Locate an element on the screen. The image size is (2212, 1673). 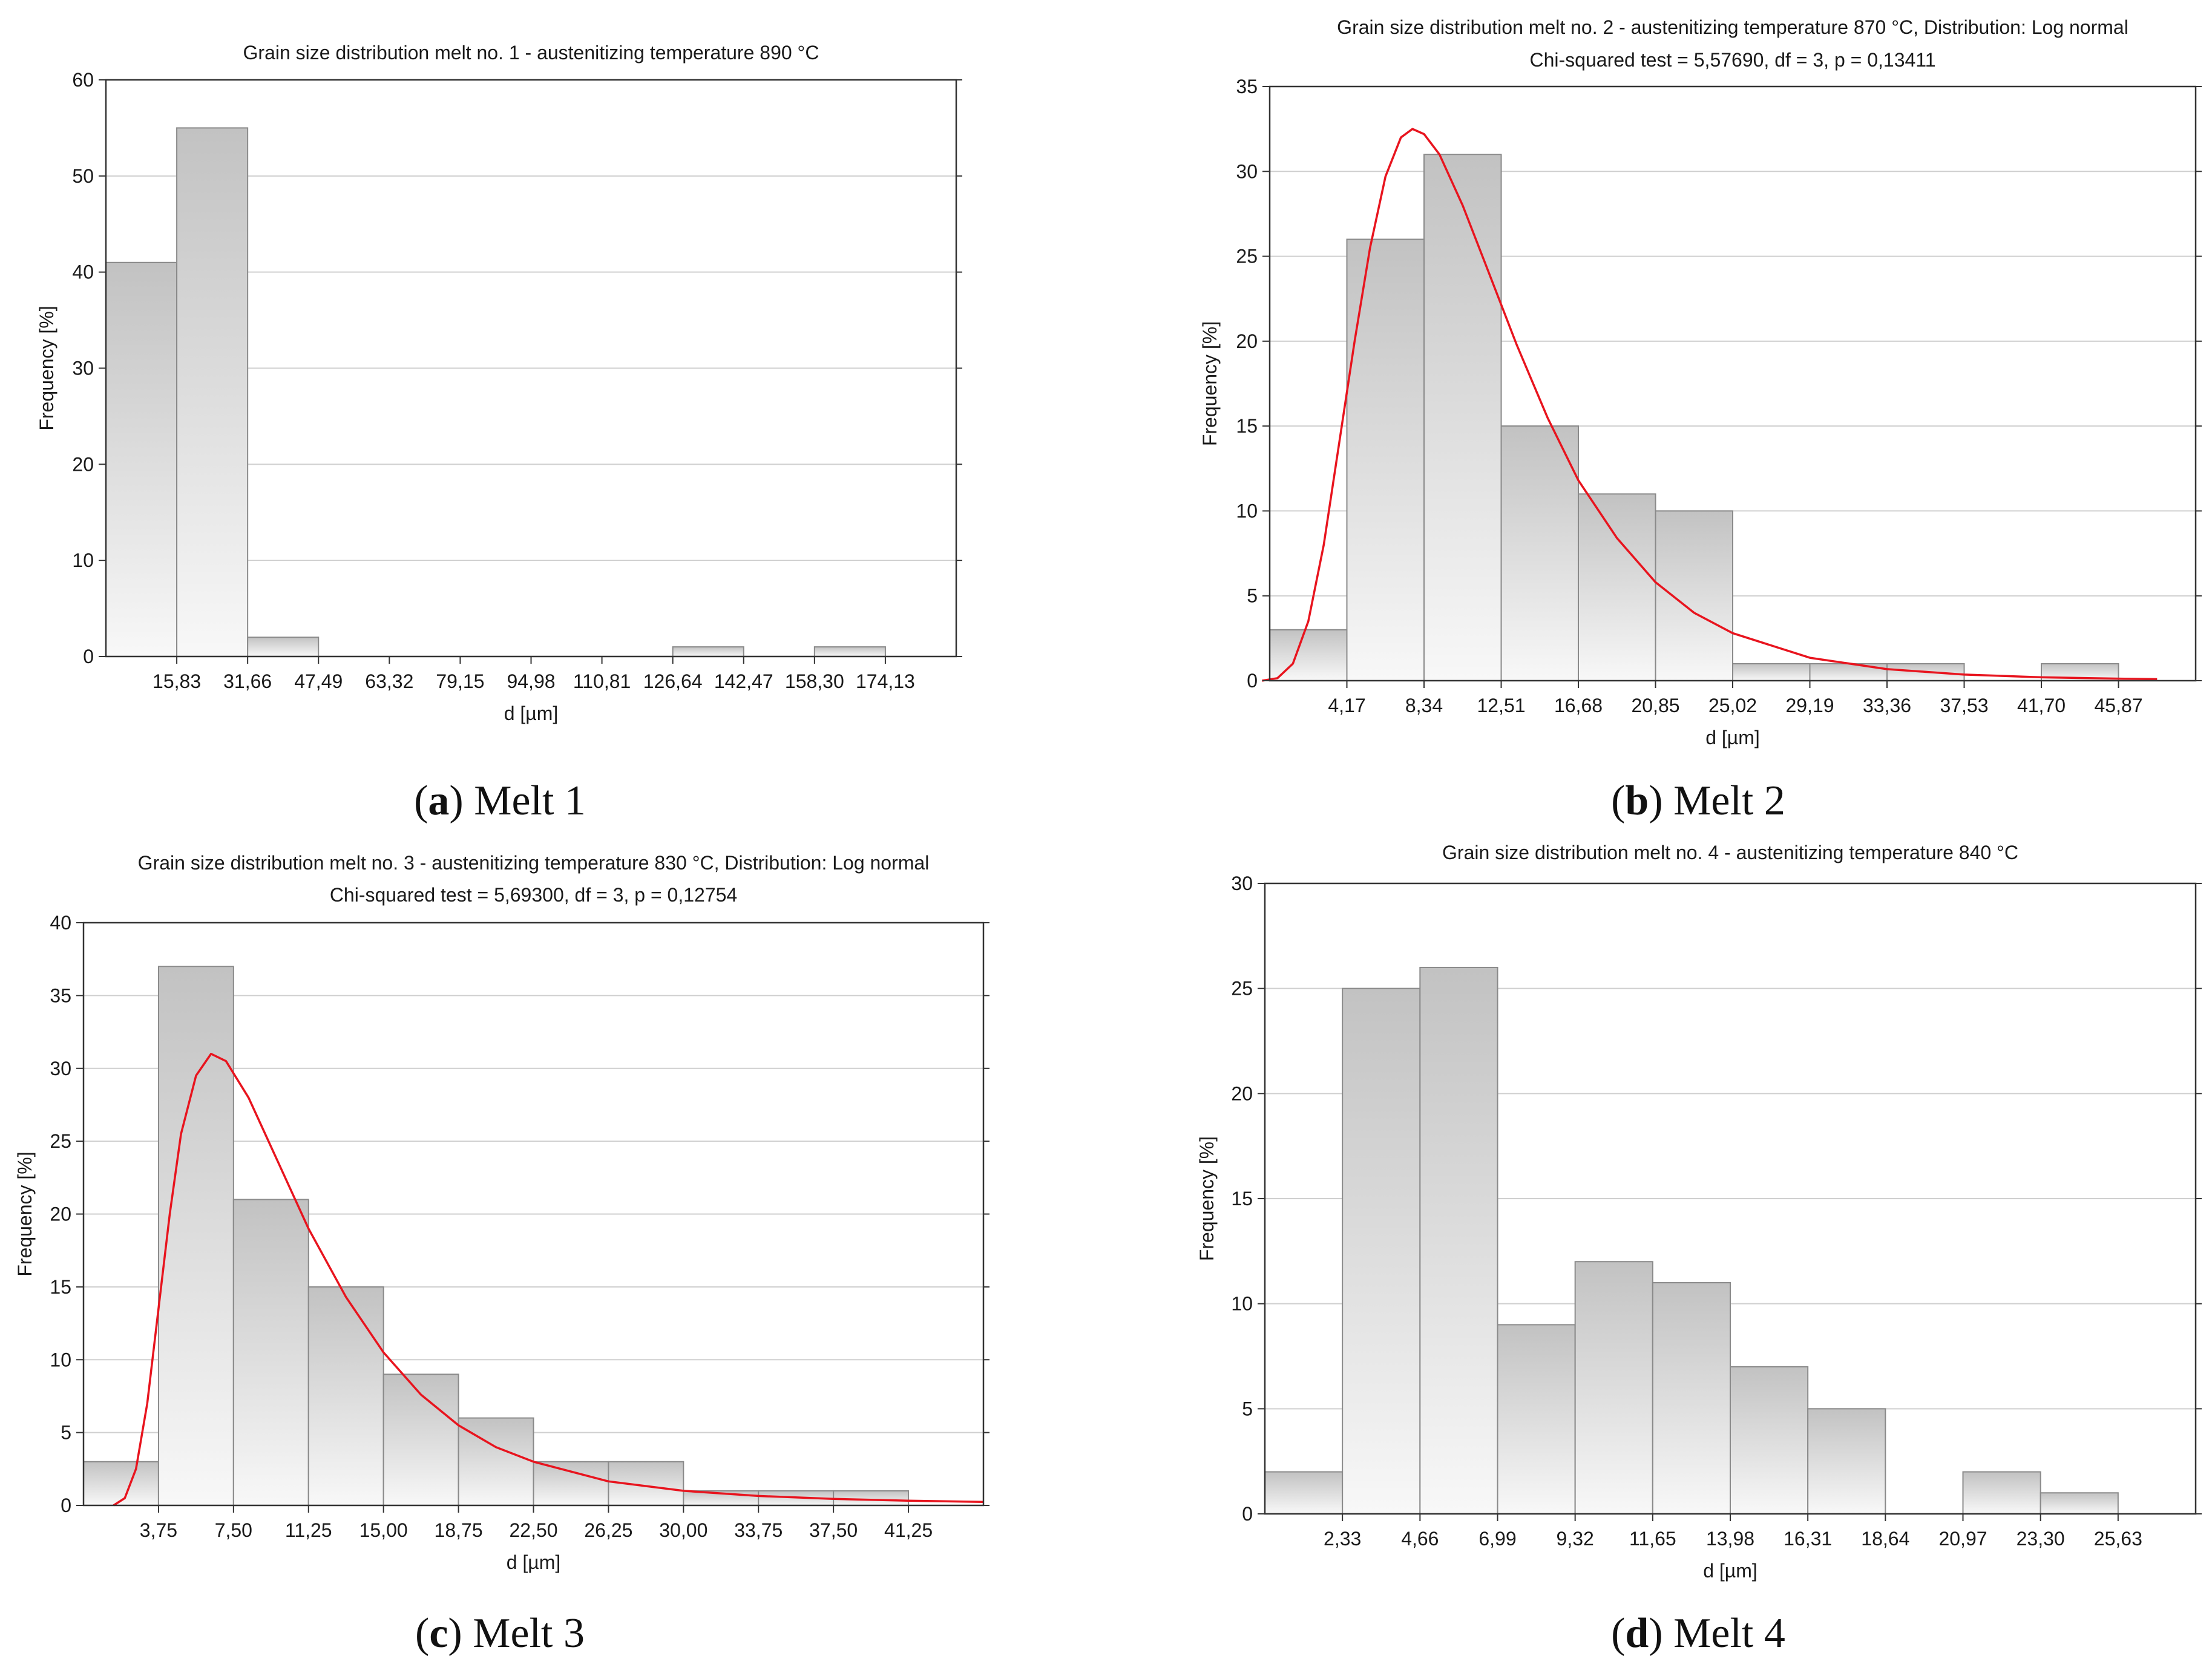
x-tick-label: 15,00 is located at coordinates (384, 1530).